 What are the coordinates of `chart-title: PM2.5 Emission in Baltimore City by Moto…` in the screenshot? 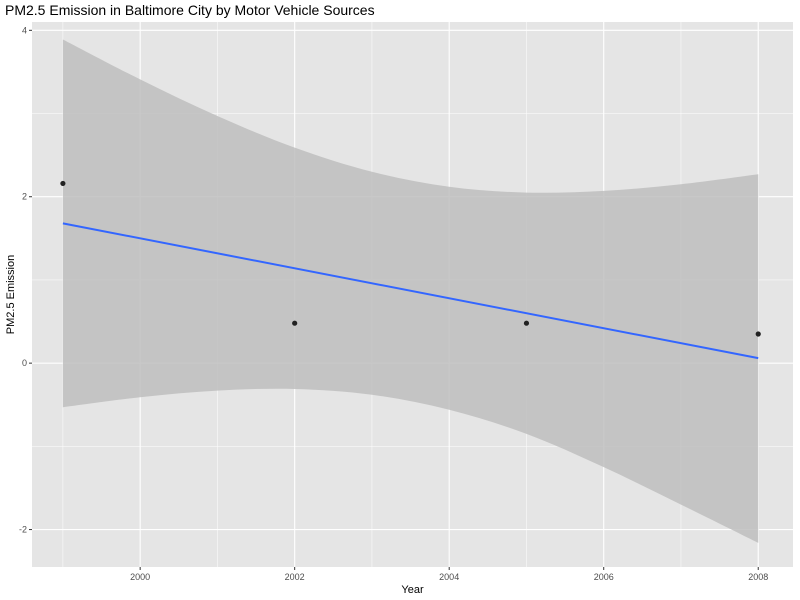 It's located at (190, 10).